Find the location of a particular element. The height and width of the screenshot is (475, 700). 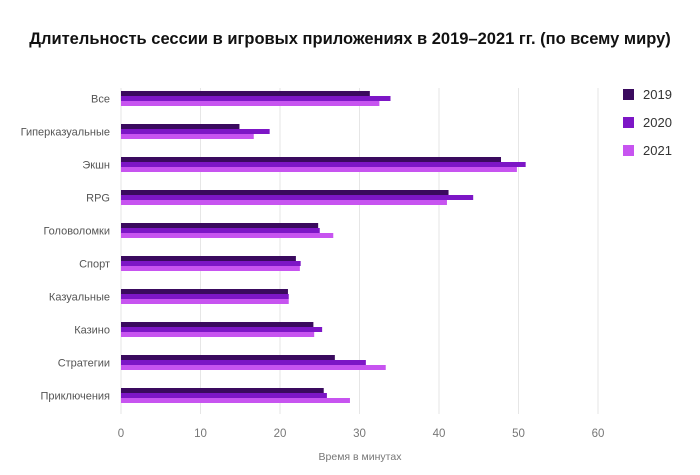

legend-item-2021: 2021 is located at coordinates (647, 150).